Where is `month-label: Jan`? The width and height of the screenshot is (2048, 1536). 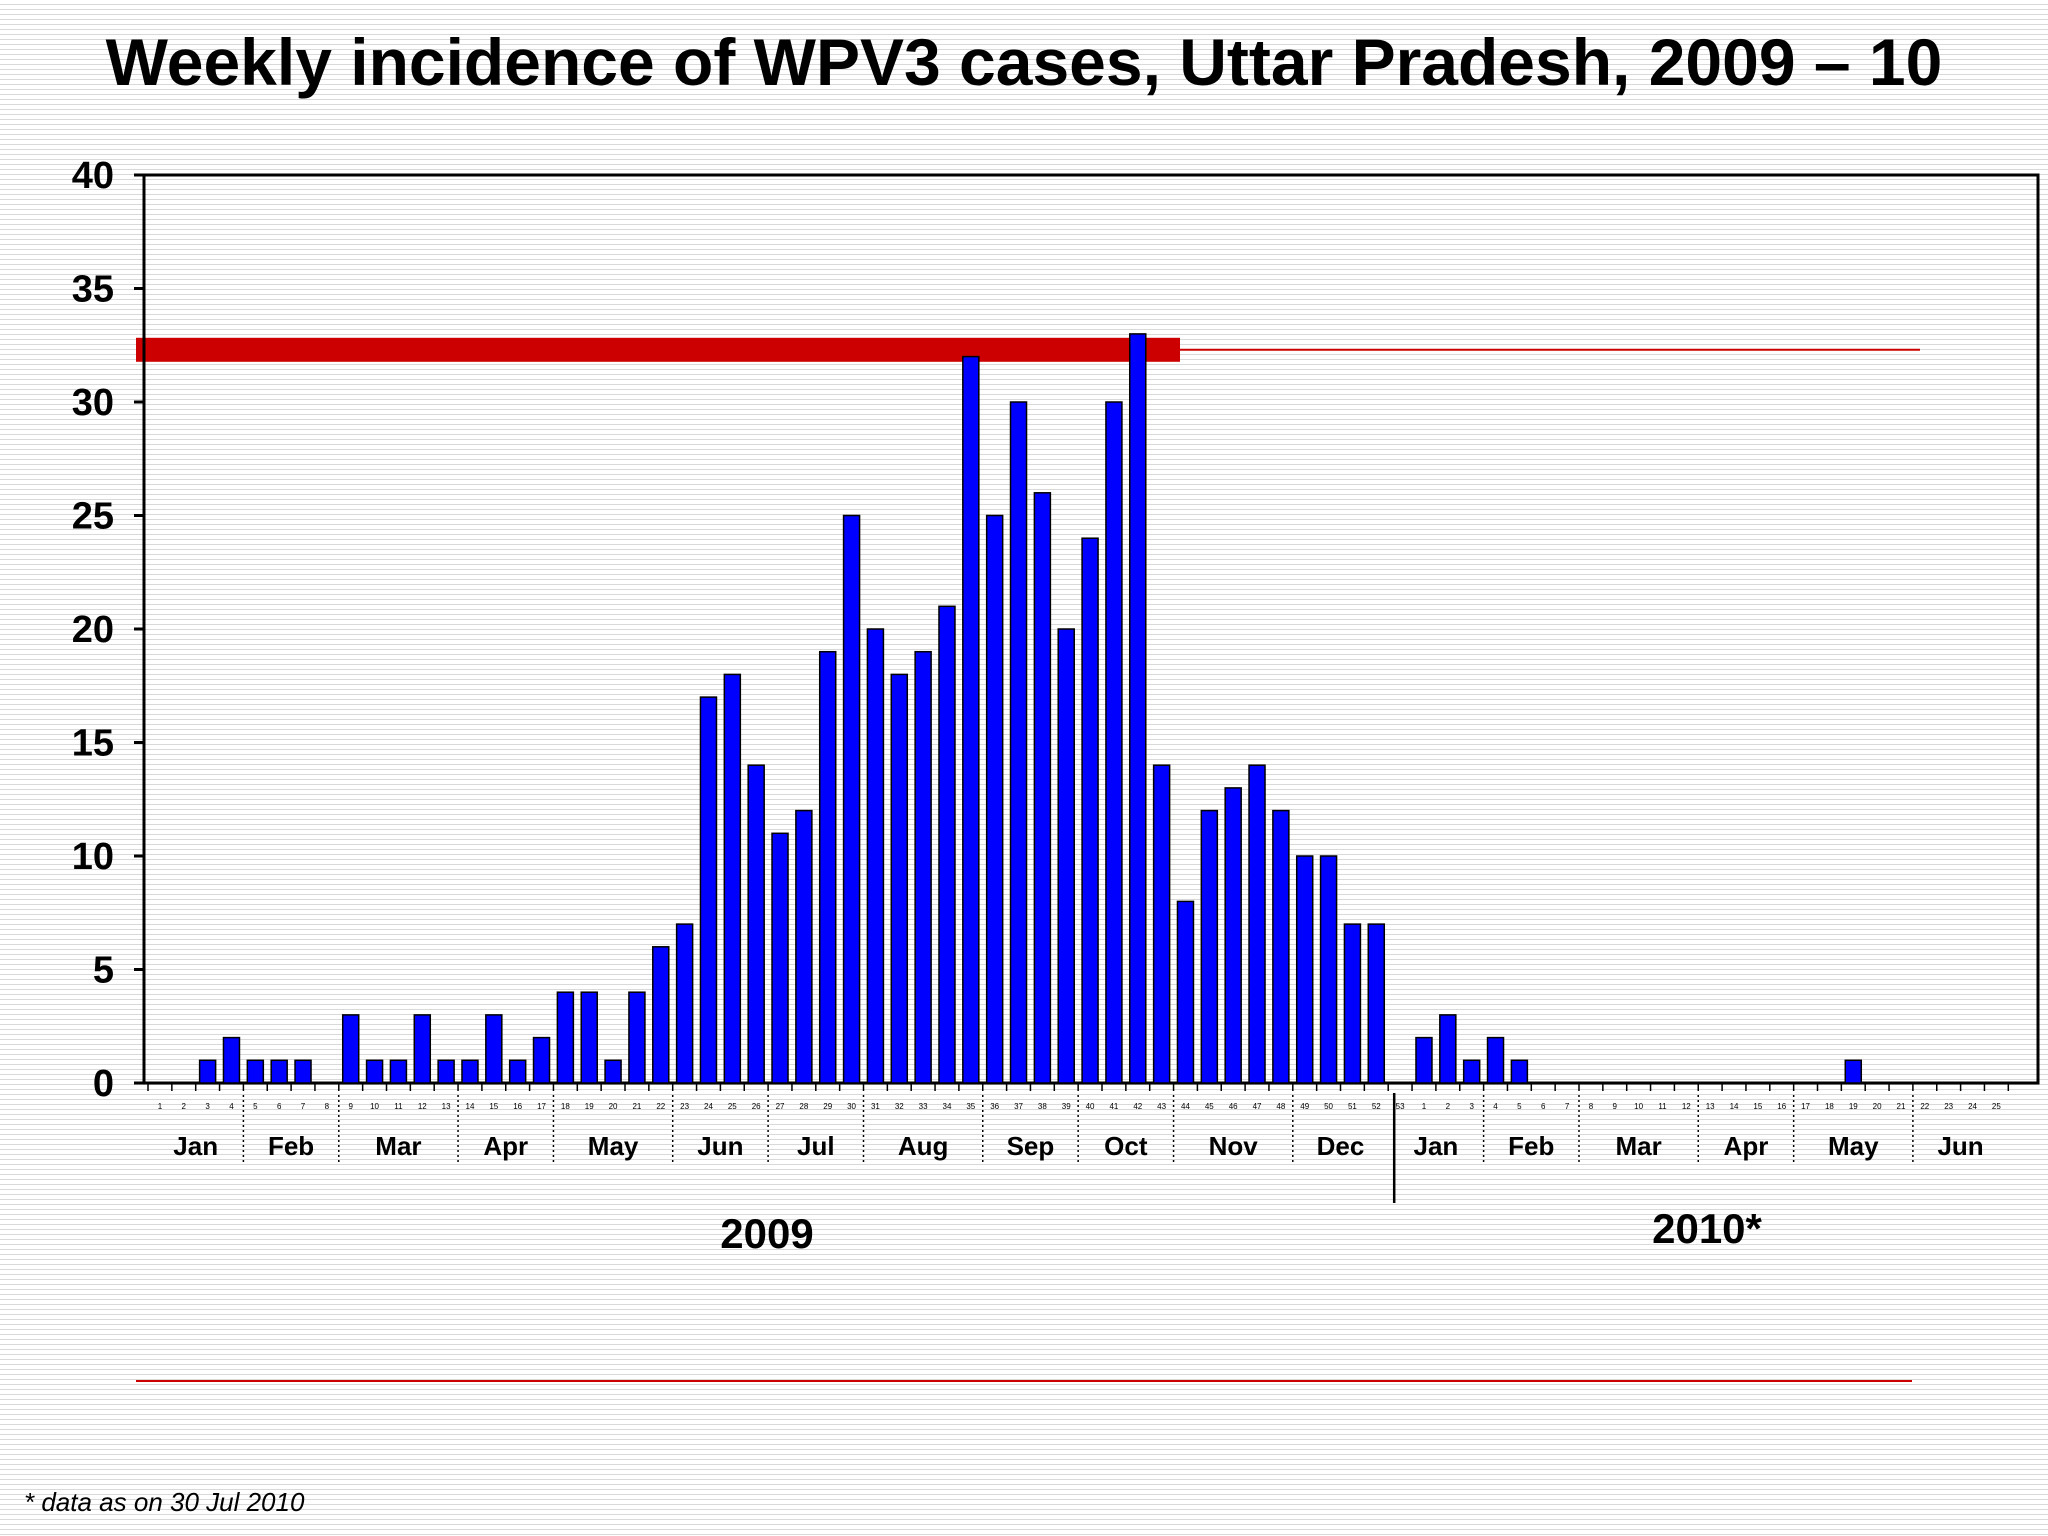 month-label: Jan is located at coordinates (1435, 1146).